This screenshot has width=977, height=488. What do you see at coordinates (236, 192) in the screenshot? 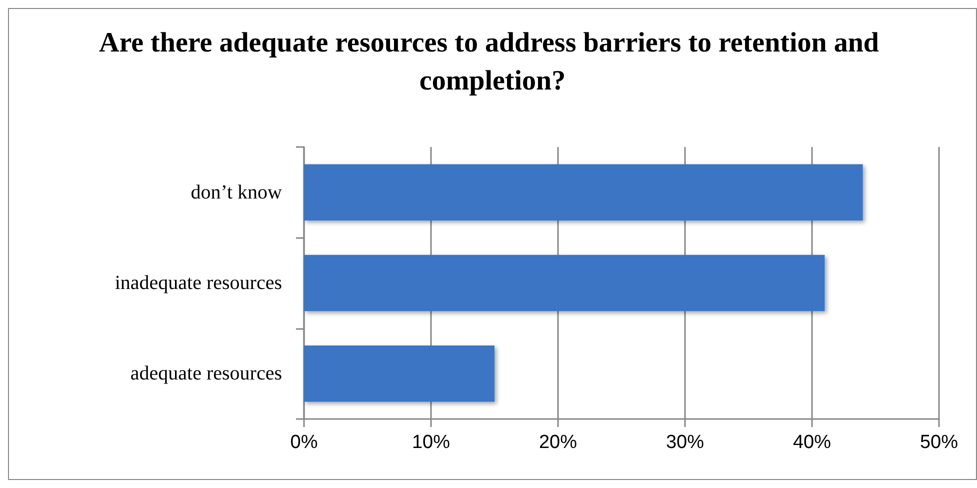
I see `y-tick-label: don’t know` at bounding box center [236, 192].